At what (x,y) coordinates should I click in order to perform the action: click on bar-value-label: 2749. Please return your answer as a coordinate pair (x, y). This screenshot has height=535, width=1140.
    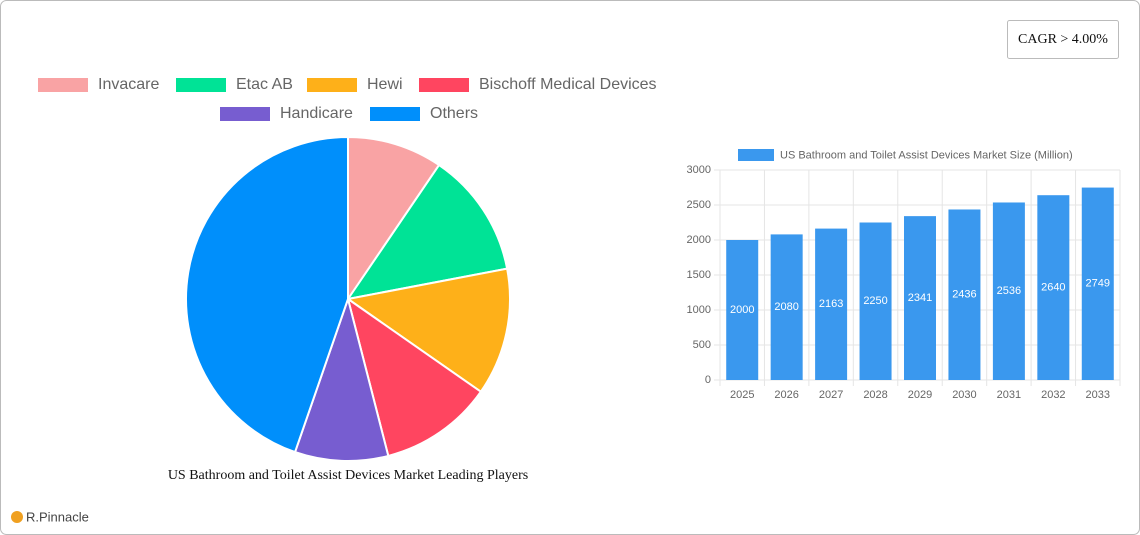
    Looking at the image, I should click on (1098, 284).